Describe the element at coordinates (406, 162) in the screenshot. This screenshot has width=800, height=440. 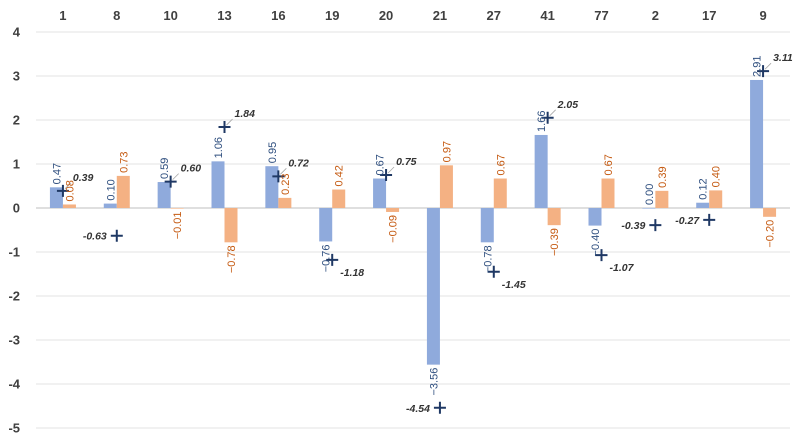
I see `marker-label: 0.75` at that location.